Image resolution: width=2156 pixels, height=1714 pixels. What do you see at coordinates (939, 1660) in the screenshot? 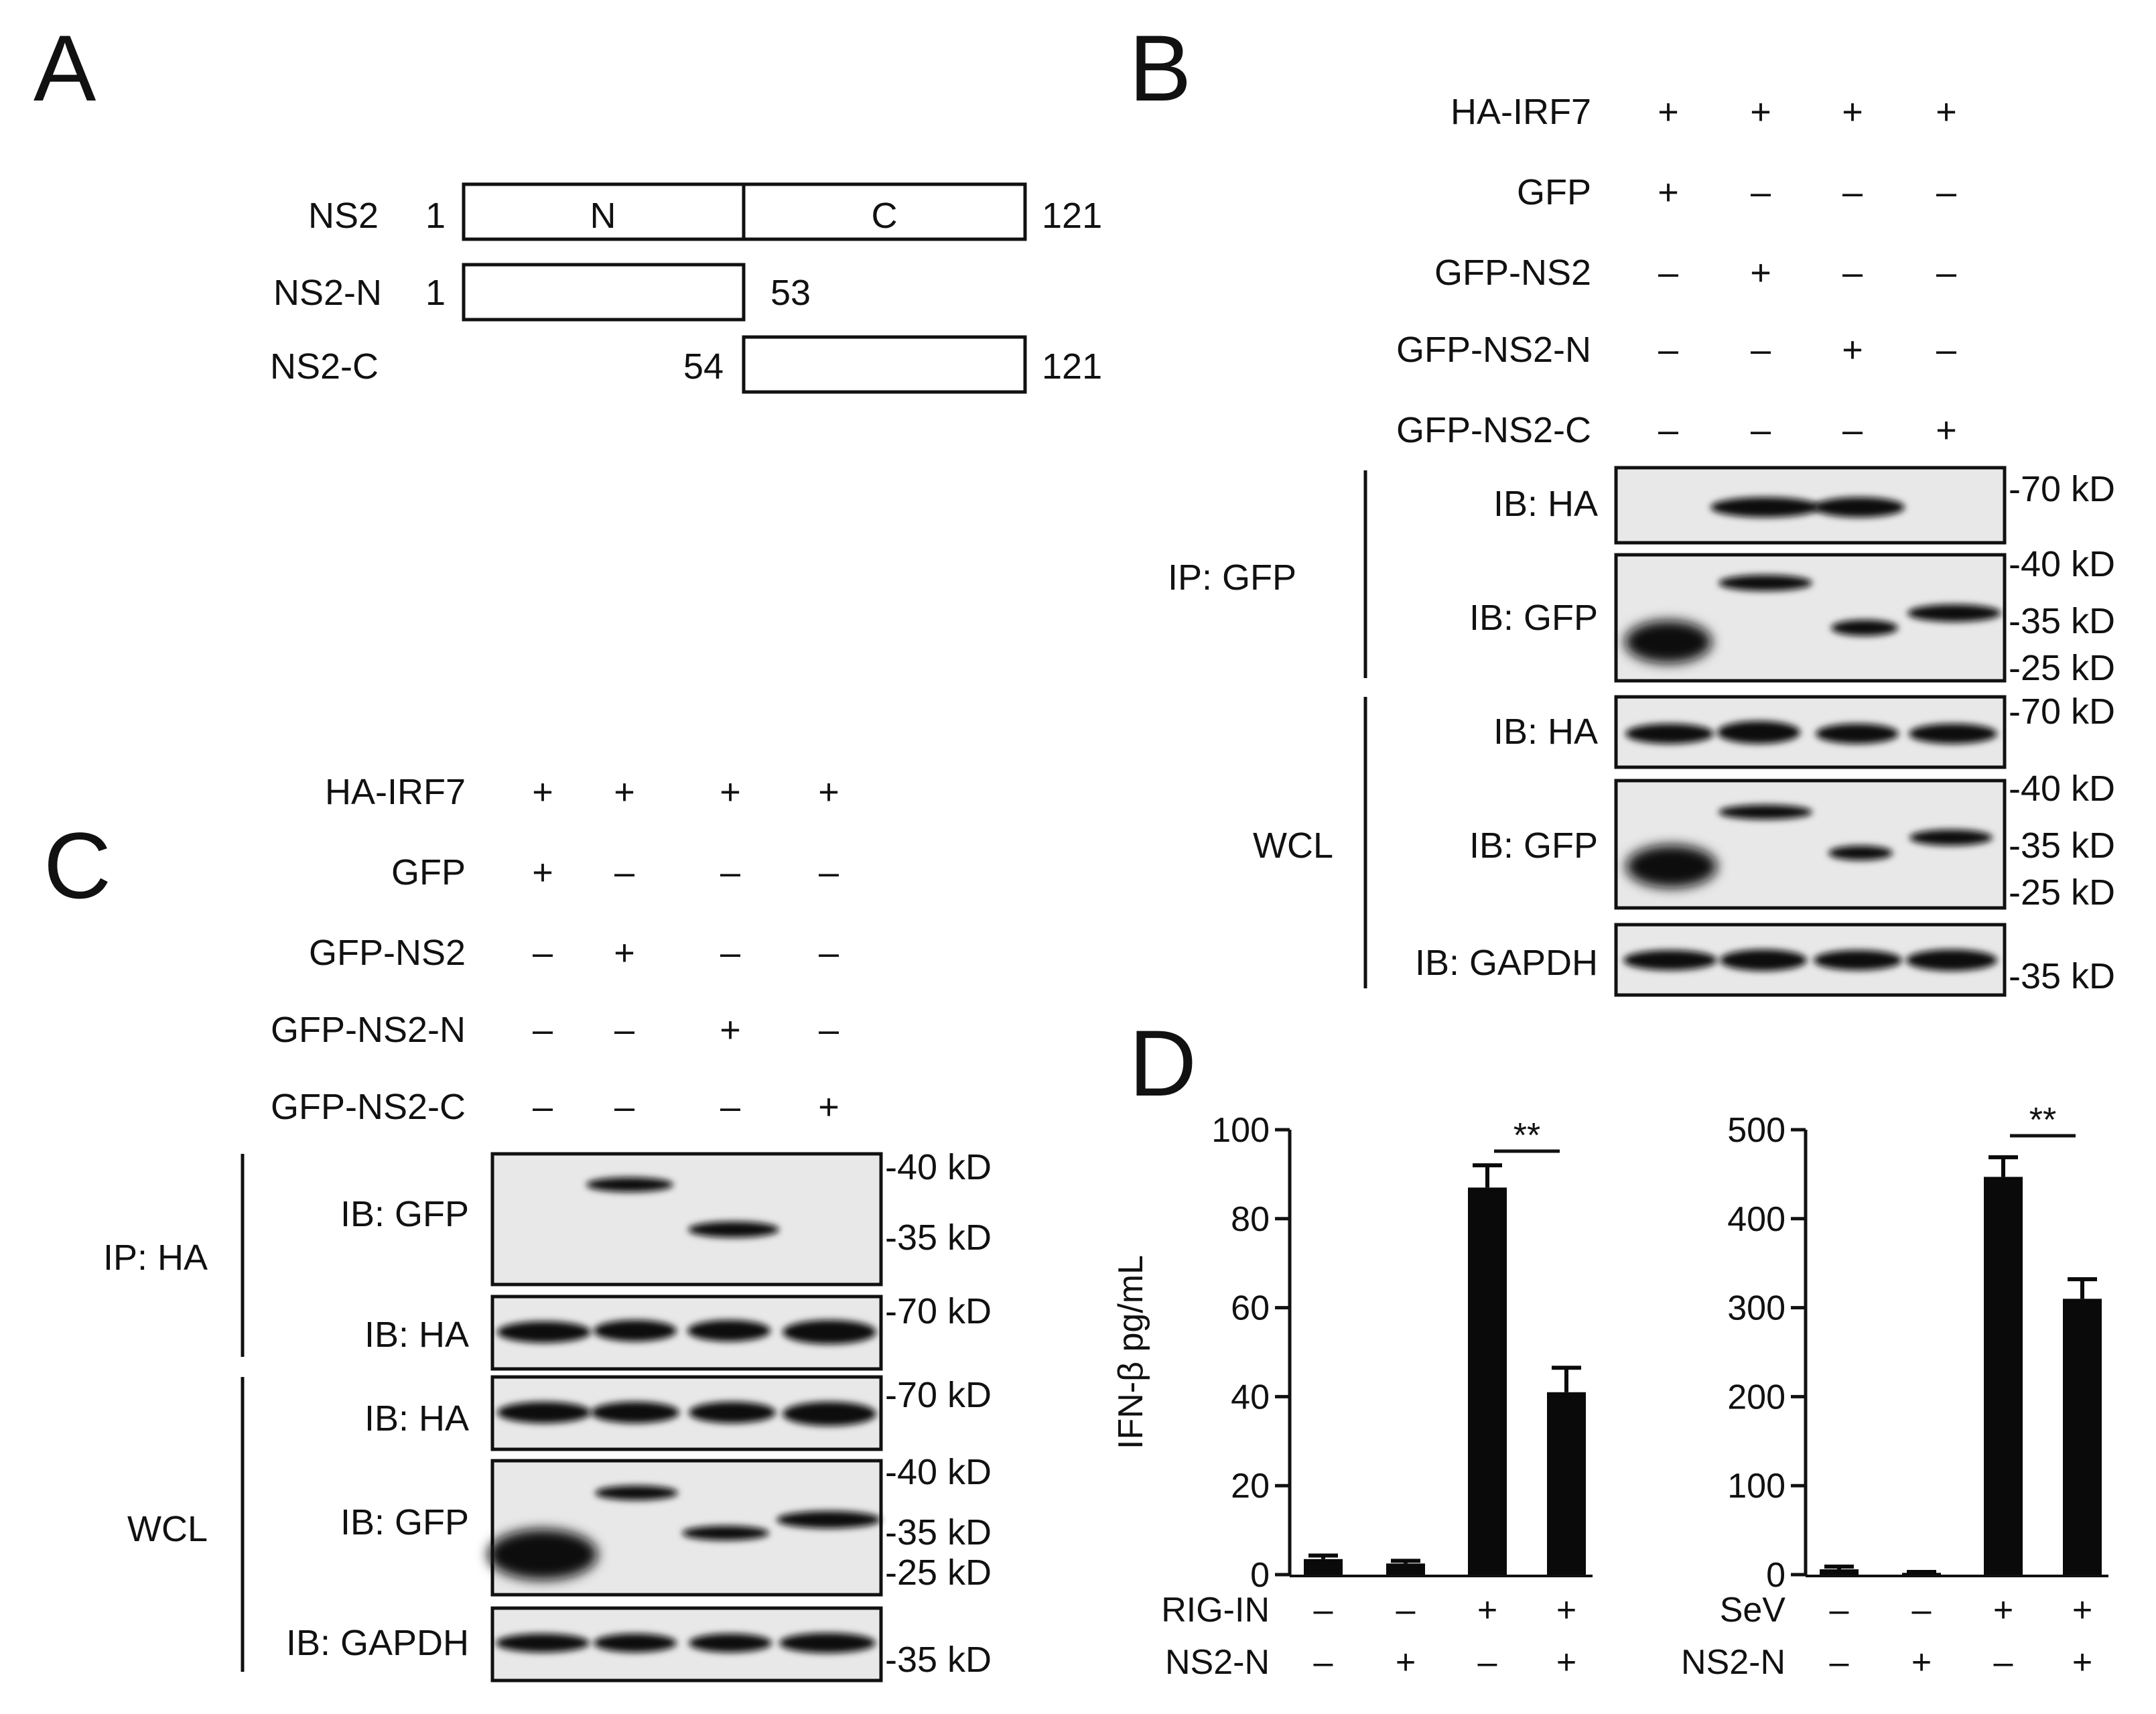
I see `panel_c-blot-4-marker-0: -35 kD` at bounding box center [939, 1660].